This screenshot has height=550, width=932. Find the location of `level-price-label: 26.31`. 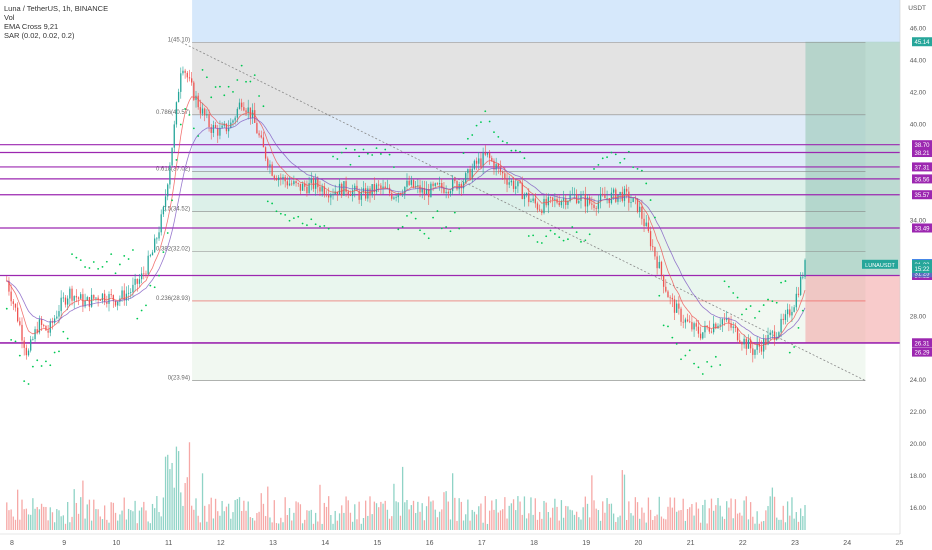

level-price-label: 26.31 is located at coordinates (922, 344).